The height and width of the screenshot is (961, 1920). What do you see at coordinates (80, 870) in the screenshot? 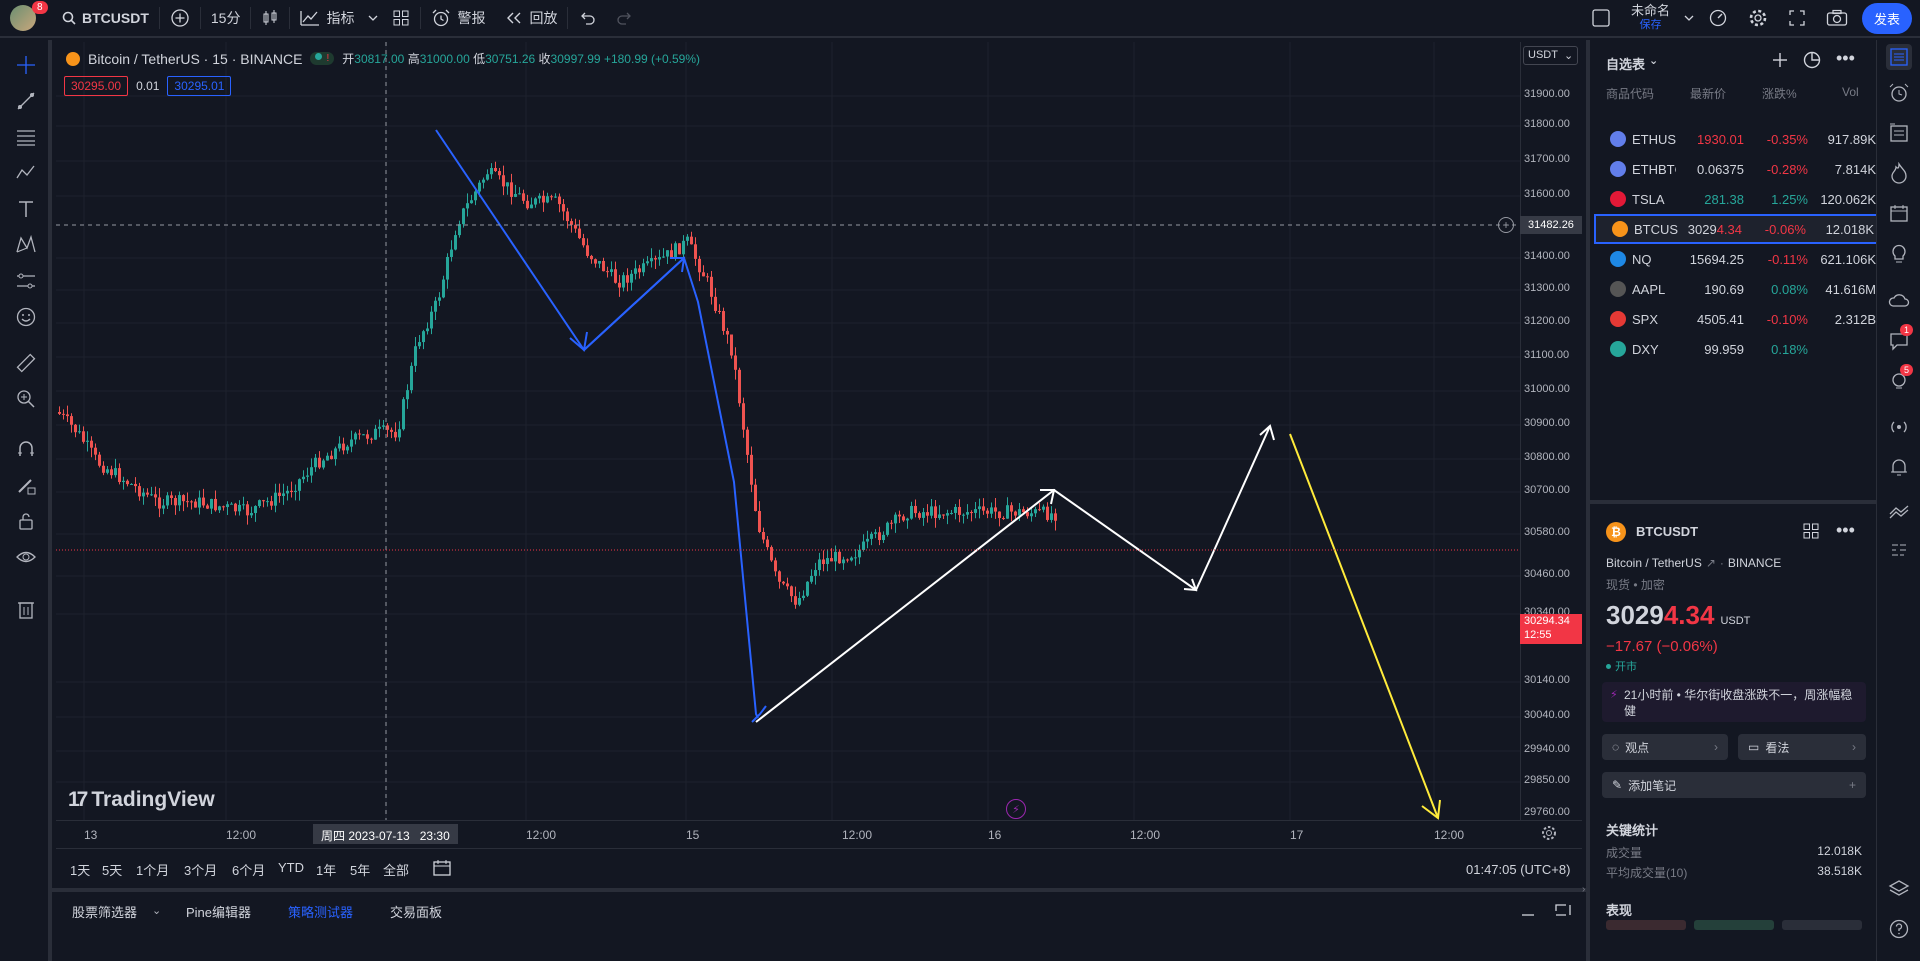
I see `range-button: 1天` at bounding box center [80, 870].